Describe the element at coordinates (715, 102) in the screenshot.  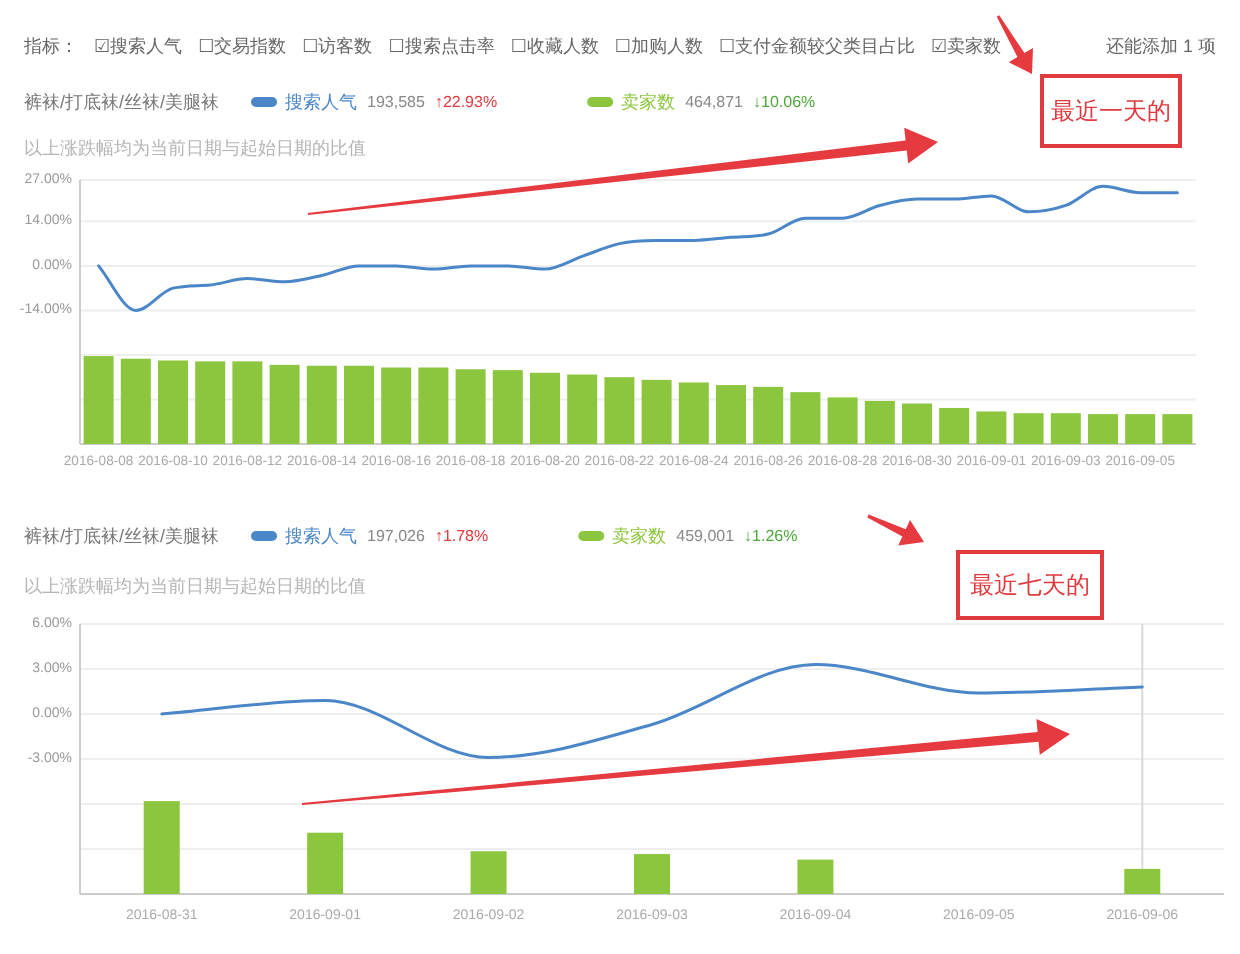
I see `text: 464,871` at that location.